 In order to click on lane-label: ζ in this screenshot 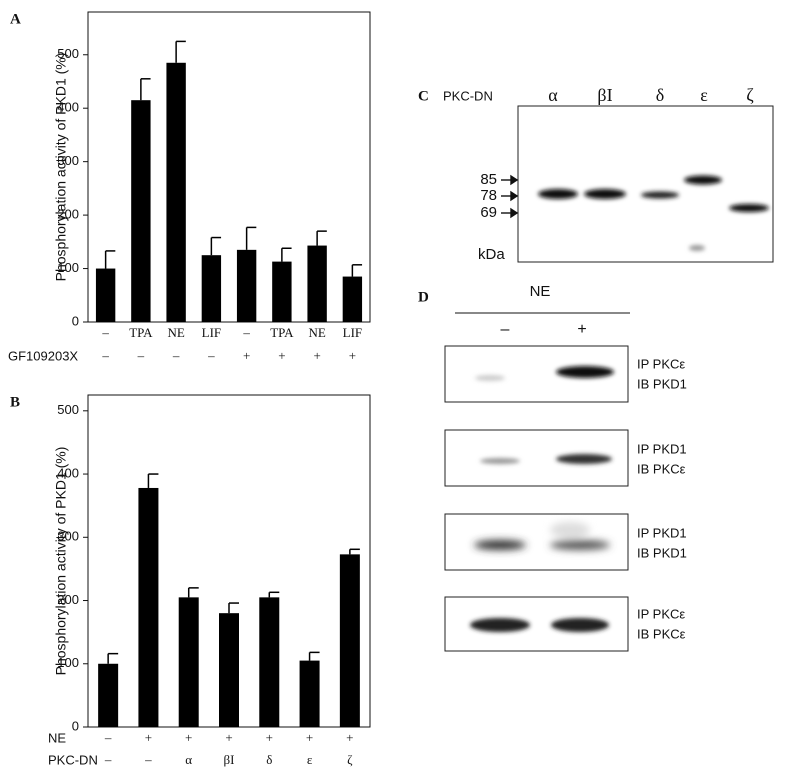, I will do `click(750, 95)`.